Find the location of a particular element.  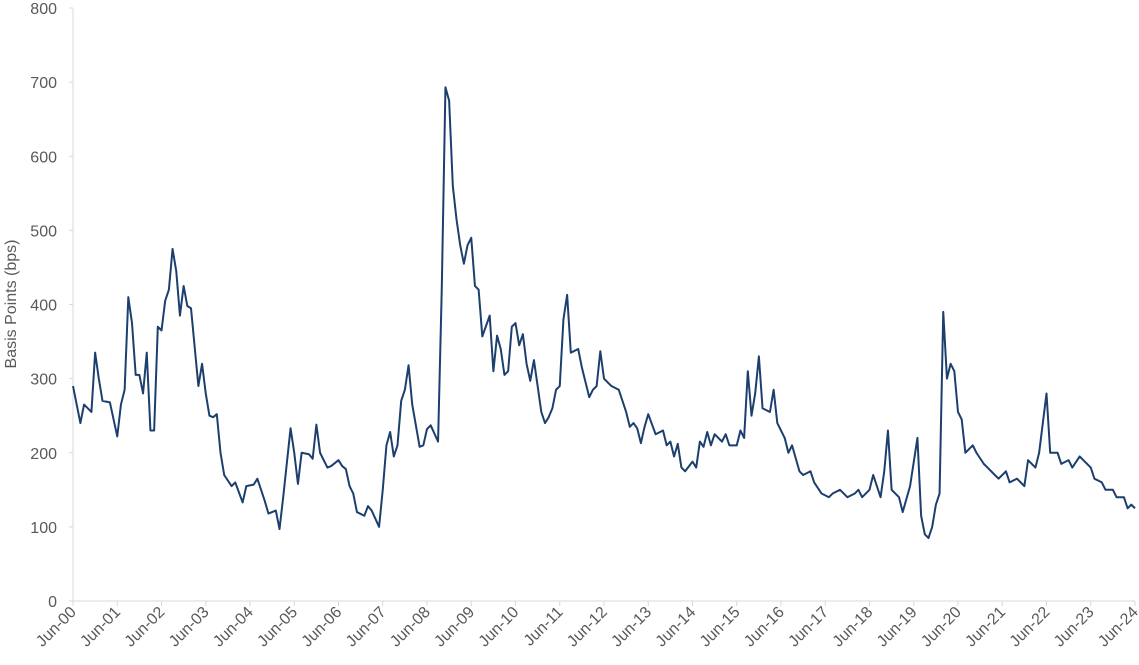

x-tick-label: Jun-03 is located at coordinates (189, 627).